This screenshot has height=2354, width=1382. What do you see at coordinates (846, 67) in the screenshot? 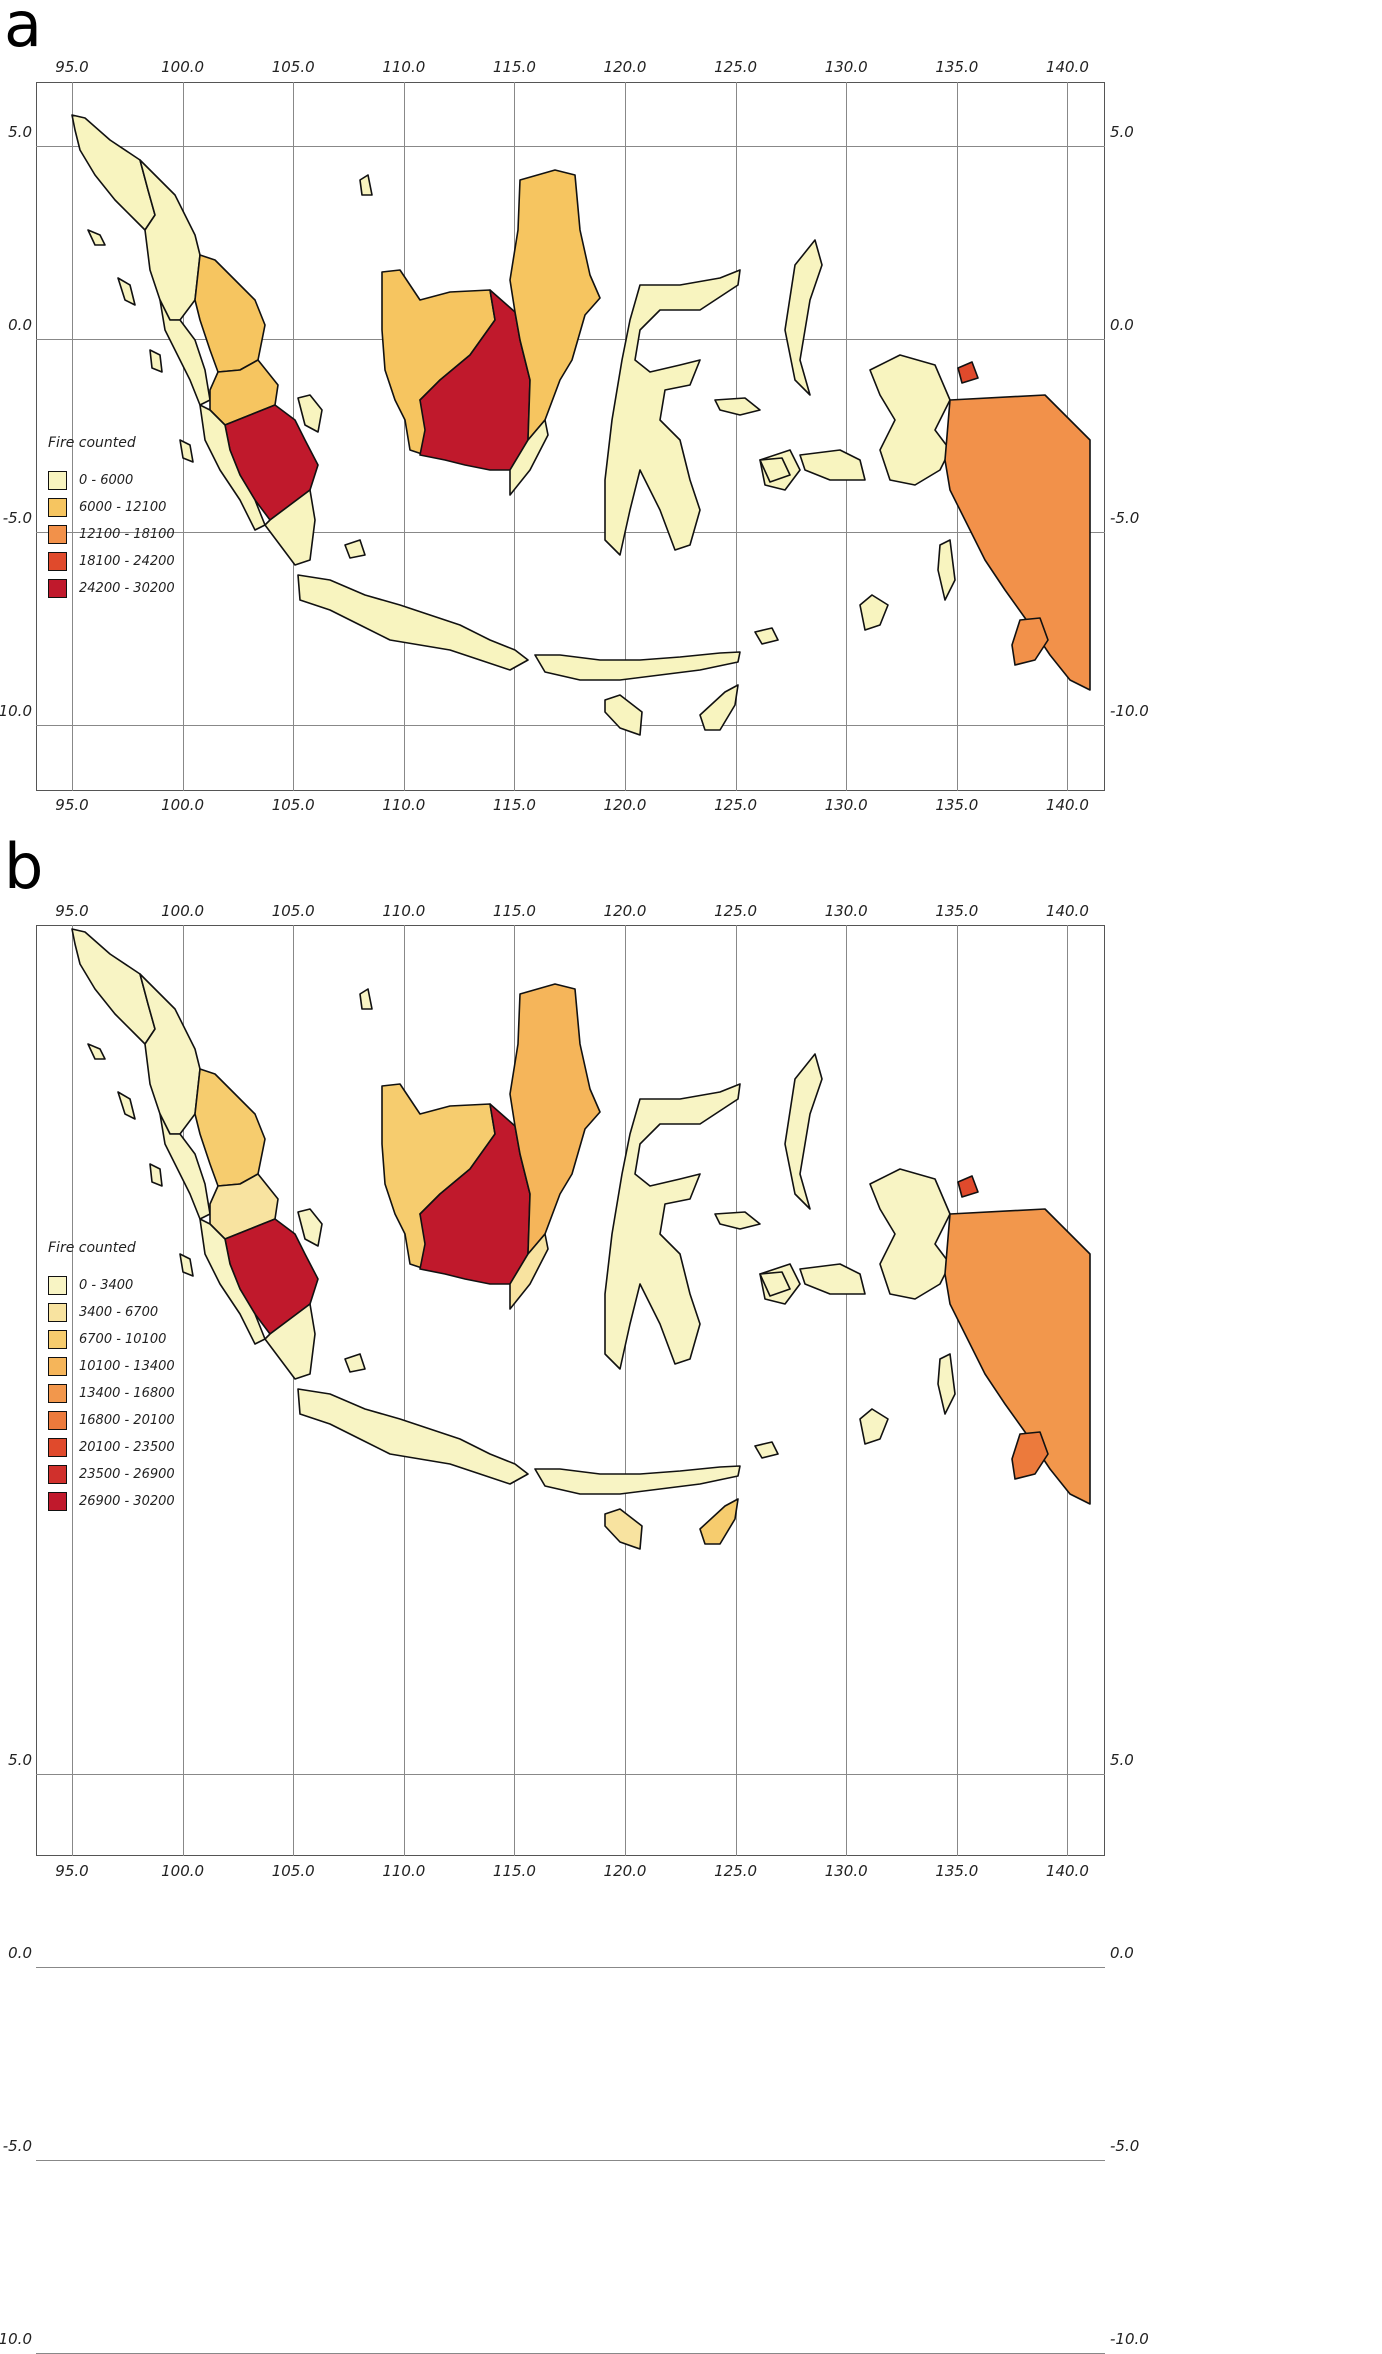
I see `x-tick-label-top: 130.0` at bounding box center [846, 67].